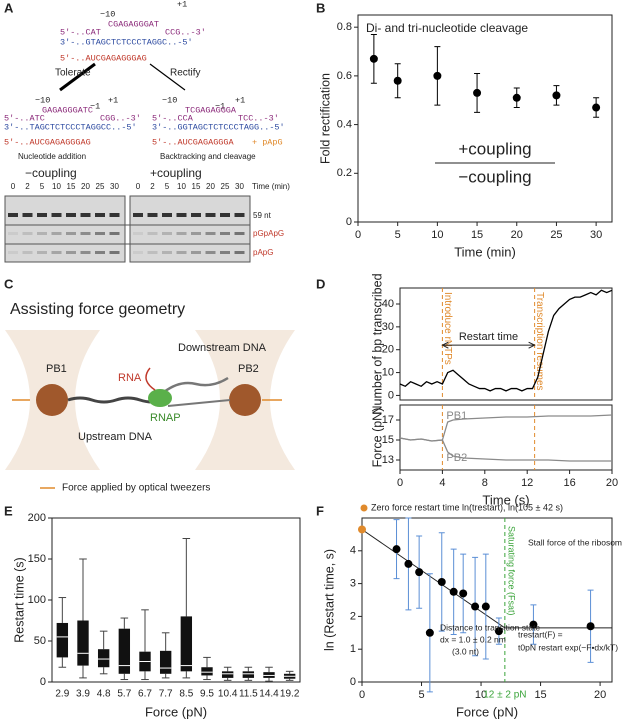 The image size is (622, 720). What do you see at coordinates (182, 4) in the screenshot?
I see `pos: +1` at bounding box center [182, 4].